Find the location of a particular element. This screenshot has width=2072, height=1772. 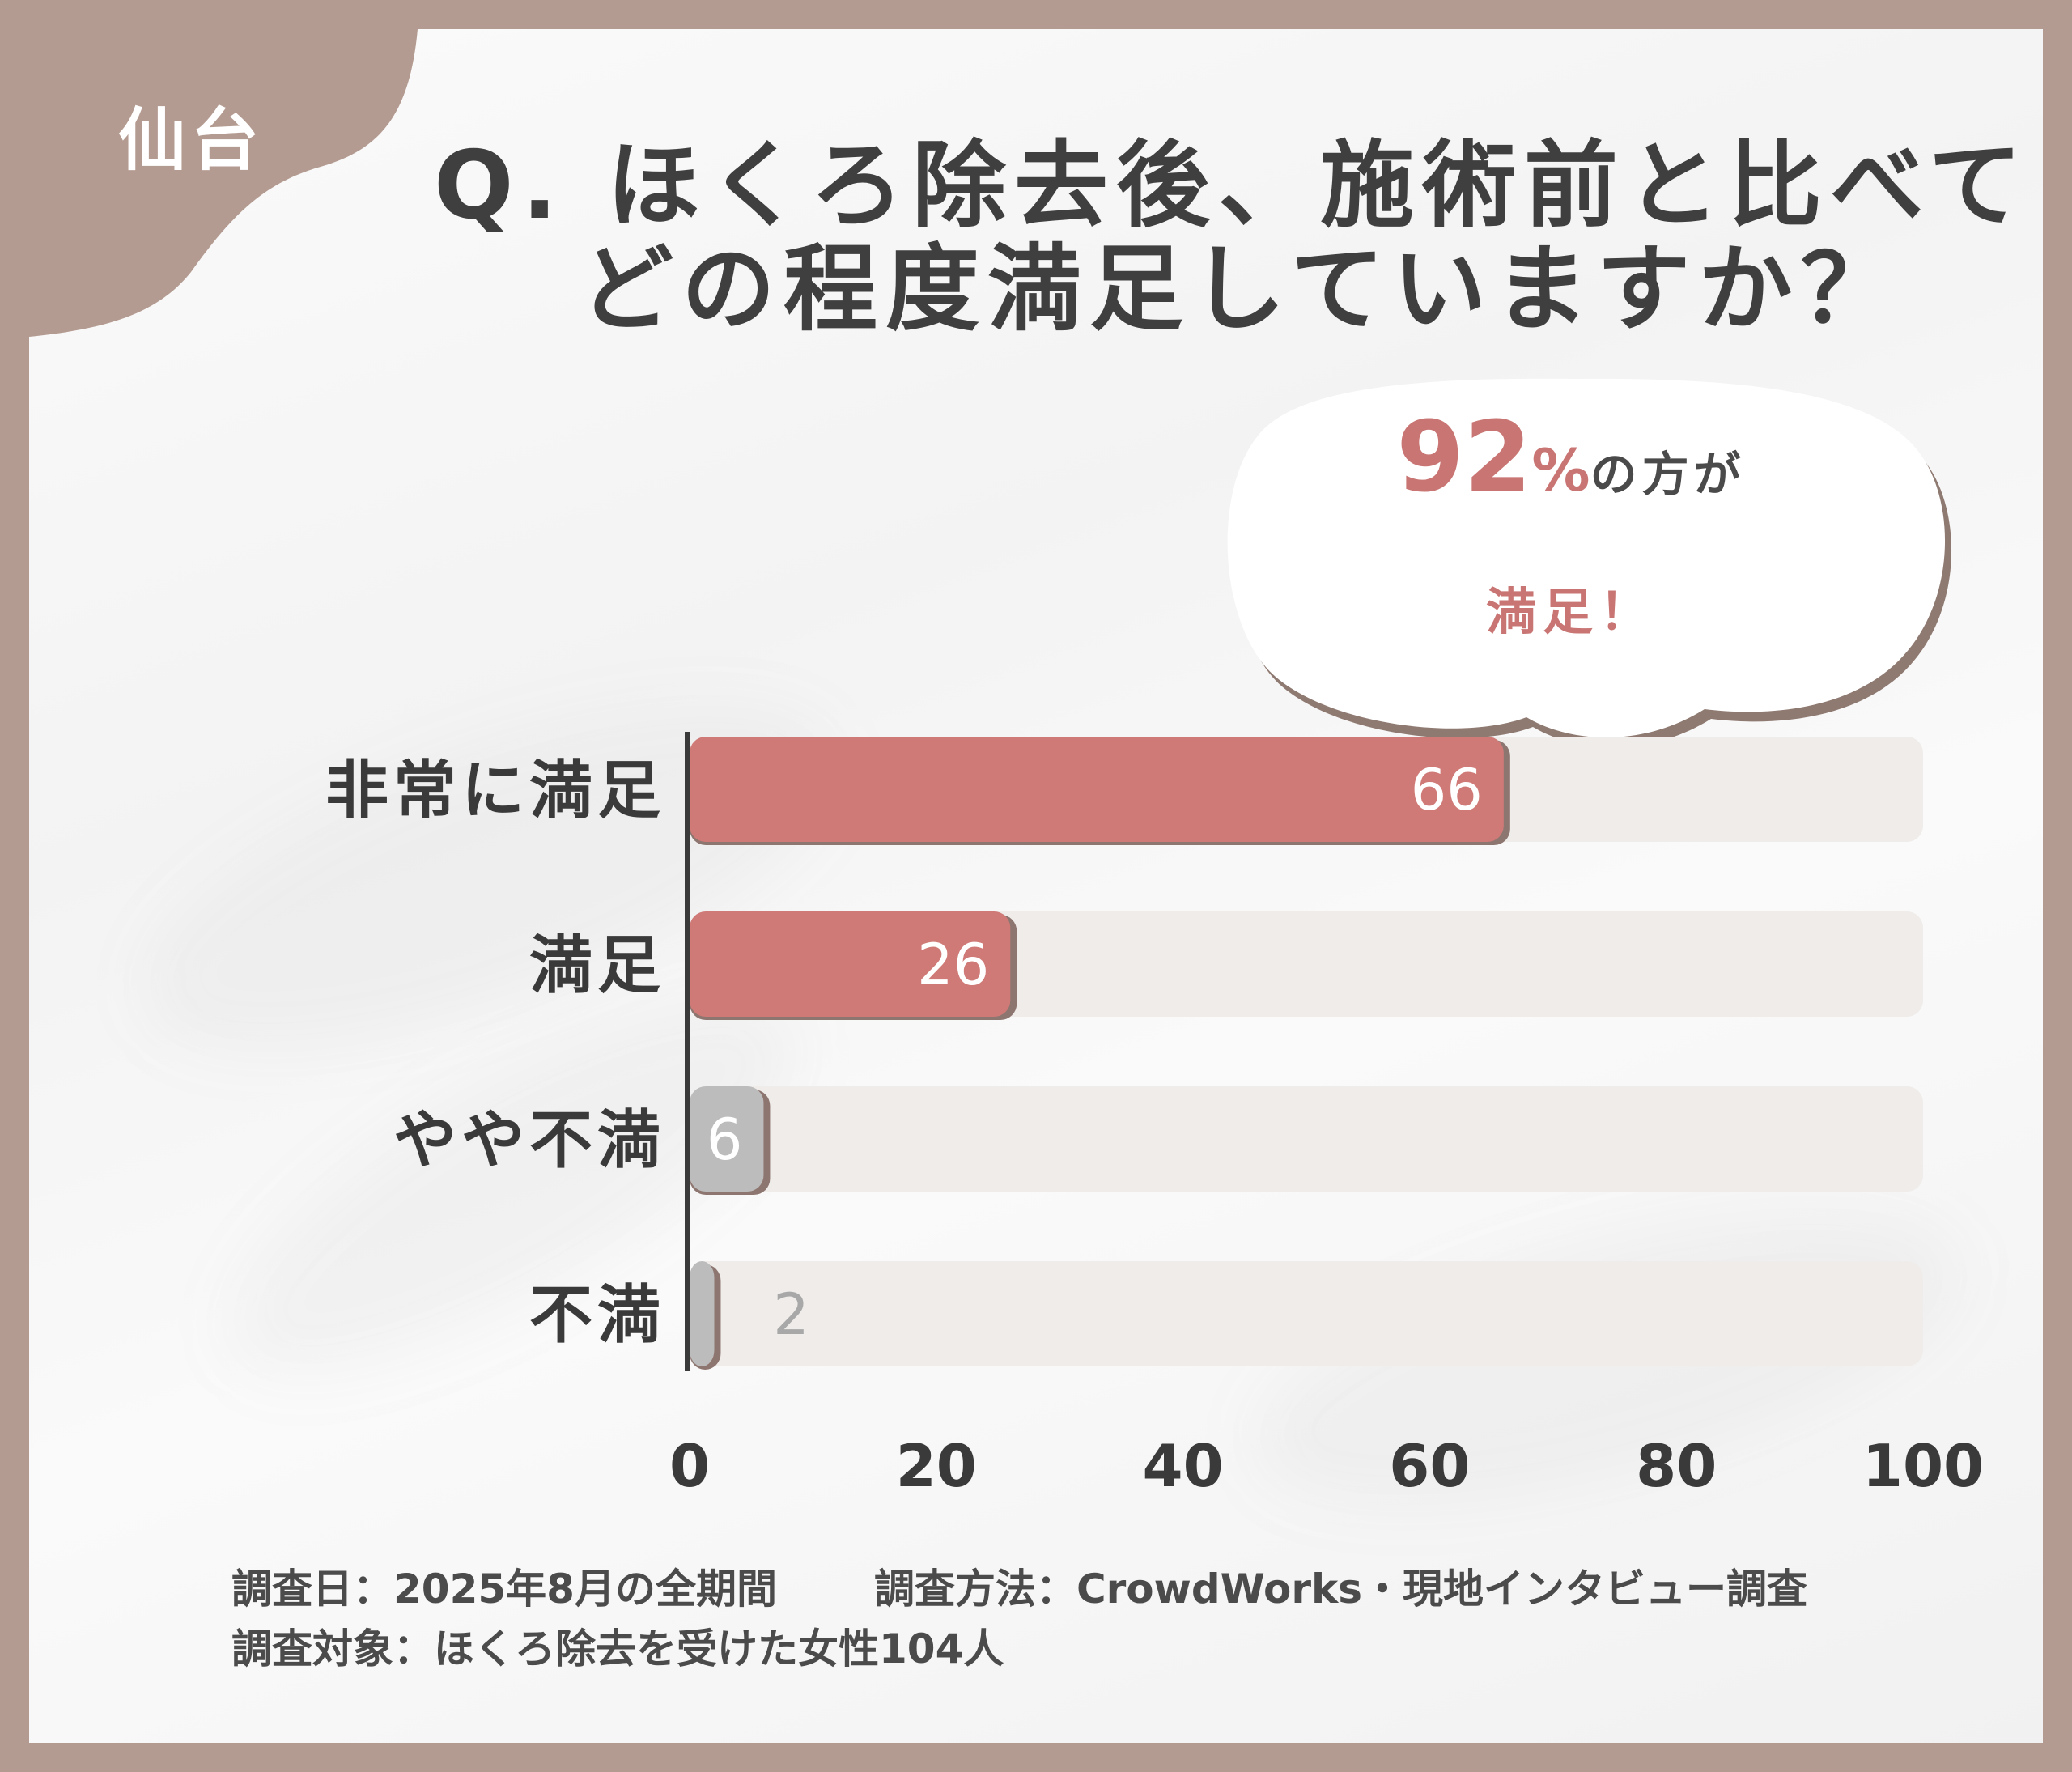

x-tick-label-5: 100 is located at coordinates (1923, 1466).